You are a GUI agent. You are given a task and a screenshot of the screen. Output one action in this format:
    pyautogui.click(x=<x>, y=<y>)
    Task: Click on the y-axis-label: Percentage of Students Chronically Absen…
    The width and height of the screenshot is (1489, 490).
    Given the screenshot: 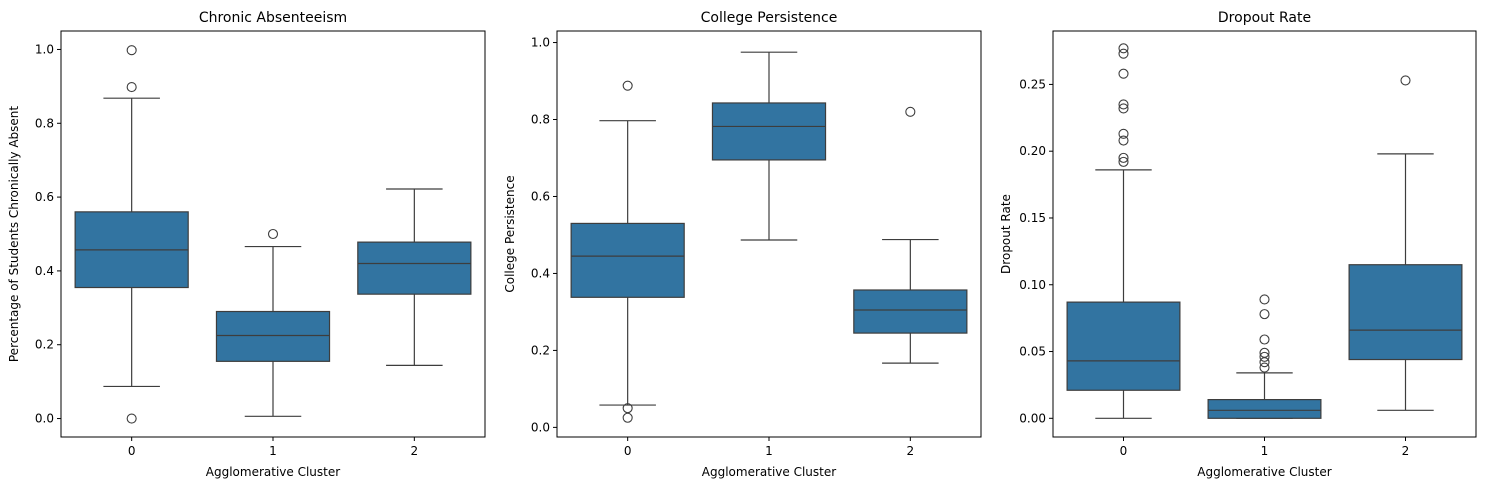 What is the action you would take?
    pyautogui.click(x=14, y=234)
    